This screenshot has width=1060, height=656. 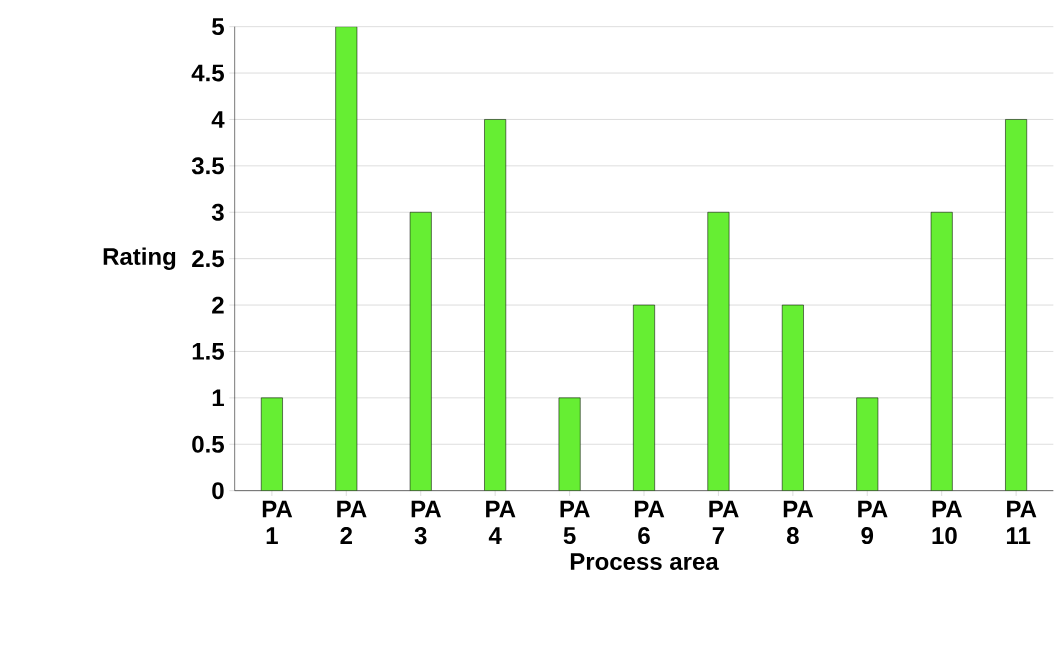 I want to click on y-axis-title: Rating, so click(x=139, y=258).